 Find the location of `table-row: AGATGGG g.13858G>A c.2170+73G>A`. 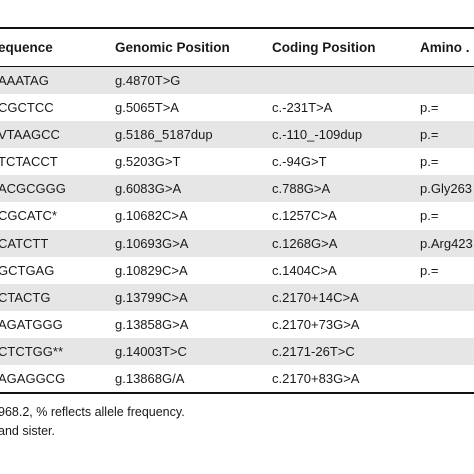

table-row: AGATGGG g.13858G>A c.2170+73G>A is located at coordinates (237, 324).